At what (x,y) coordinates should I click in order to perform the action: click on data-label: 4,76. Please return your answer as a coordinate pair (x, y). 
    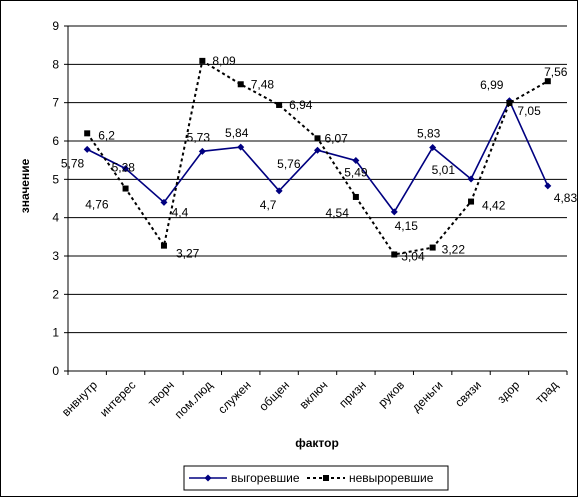
    Looking at the image, I should click on (97, 205).